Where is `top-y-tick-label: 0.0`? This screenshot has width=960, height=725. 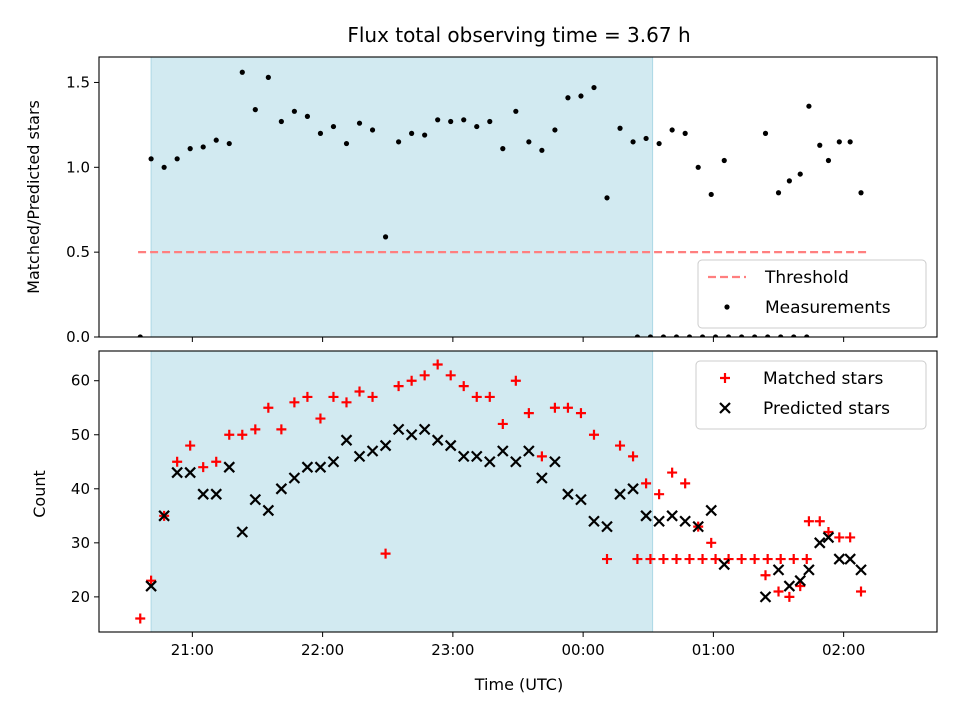
top-y-tick-label: 0.0 is located at coordinates (78, 337).